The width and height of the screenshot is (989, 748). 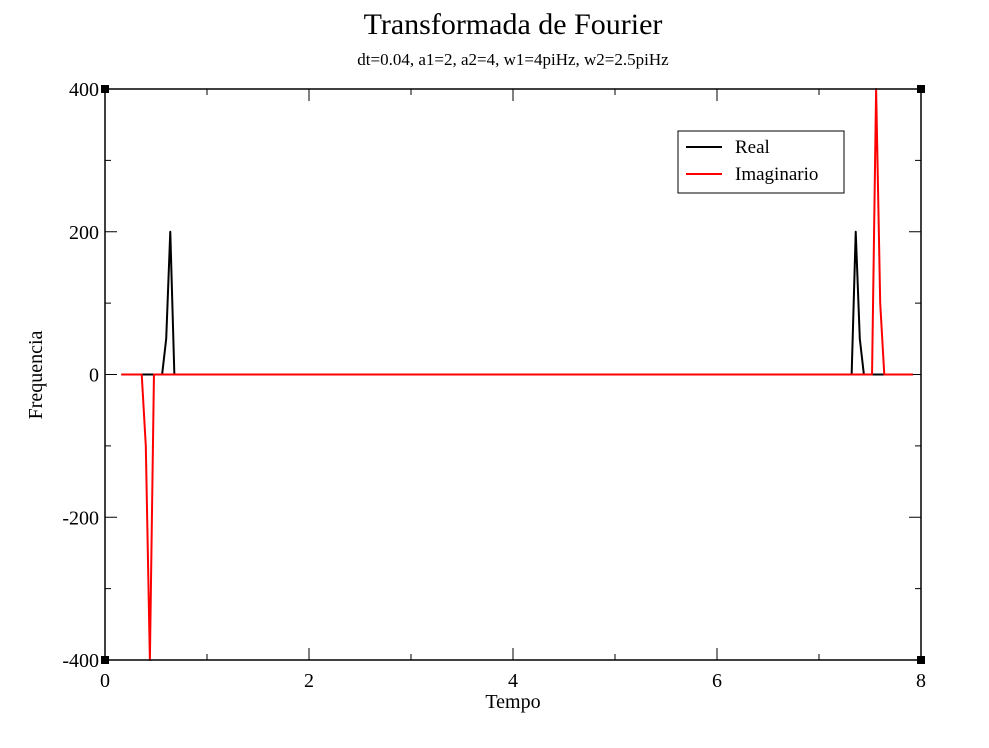 What do you see at coordinates (921, 681) in the screenshot?
I see `x-tick-label: 8` at bounding box center [921, 681].